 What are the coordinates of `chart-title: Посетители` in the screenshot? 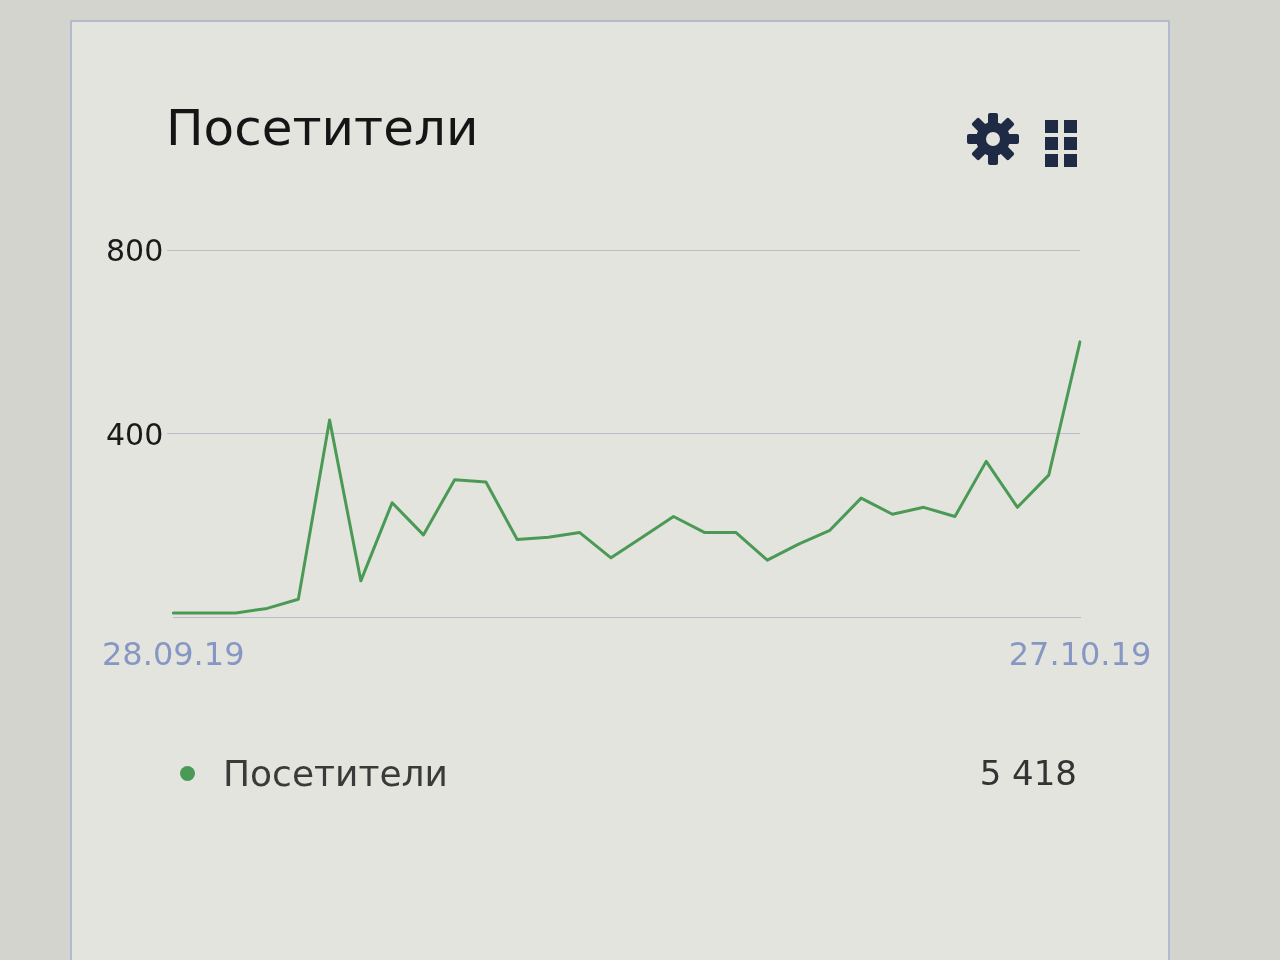 It's located at (322, 128).